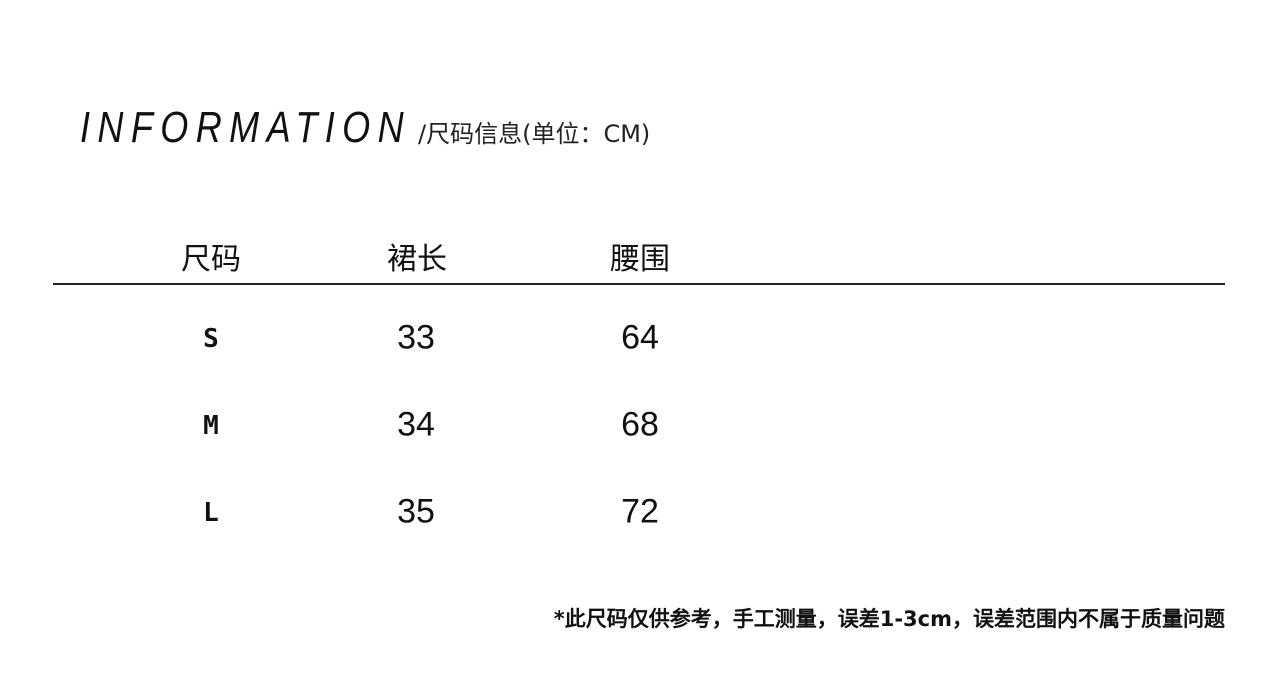 The height and width of the screenshot is (696, 1280). Describe the element at coordinates (889, 619) in the screenshot. I see `measurement-note: *此尺码仅供参考，手工测量，误差1-3cm，误差范围内不属于质量问题` at that location.